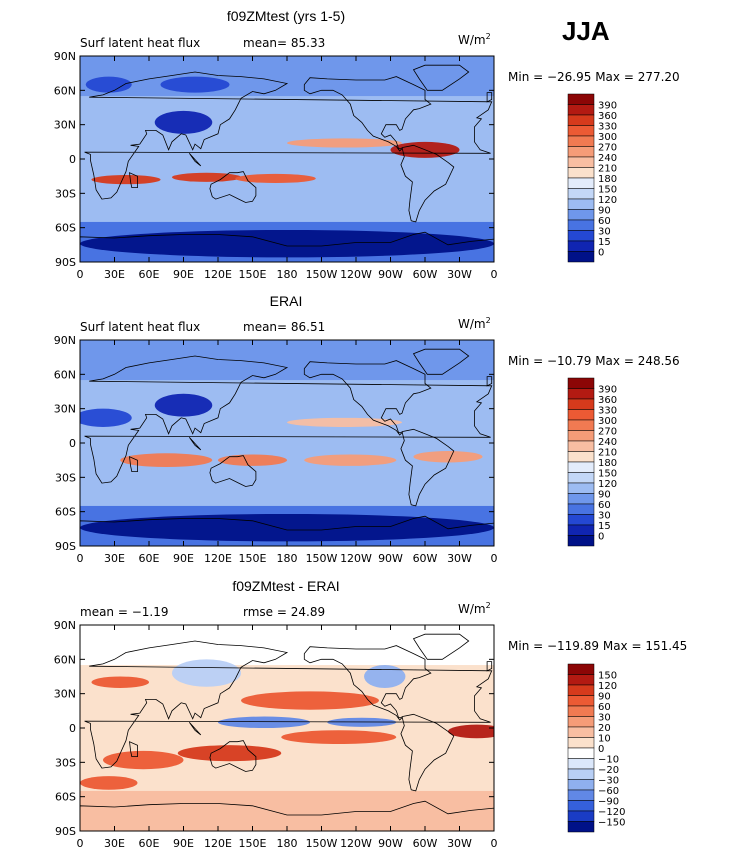 The width and height of the screenshot is (733, 859). Describe the element at coordinates (586, 31) in the screenshot. I see `season-label: JJA` at that location.